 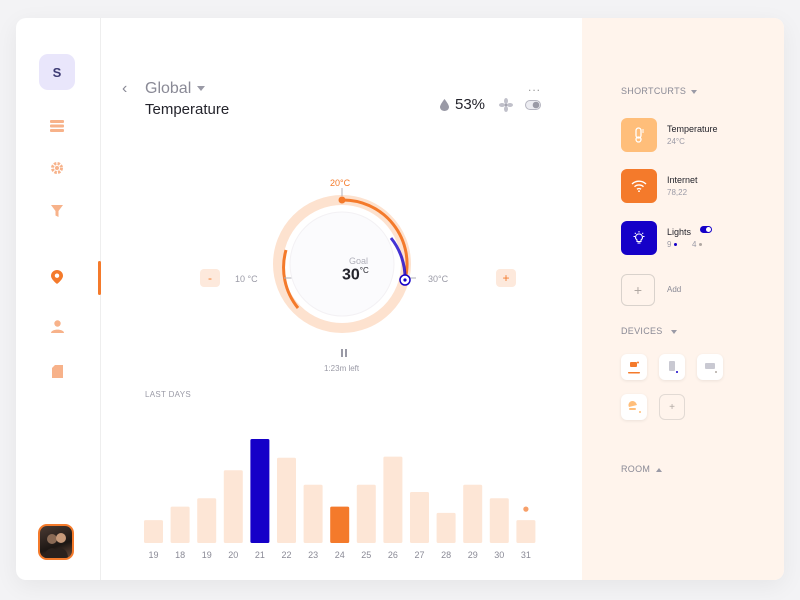 What do you see at coordinates (677, 192) in the screenshot?
I see `shortcut-internet-value: 78,22` at bounding box center [677, 192].